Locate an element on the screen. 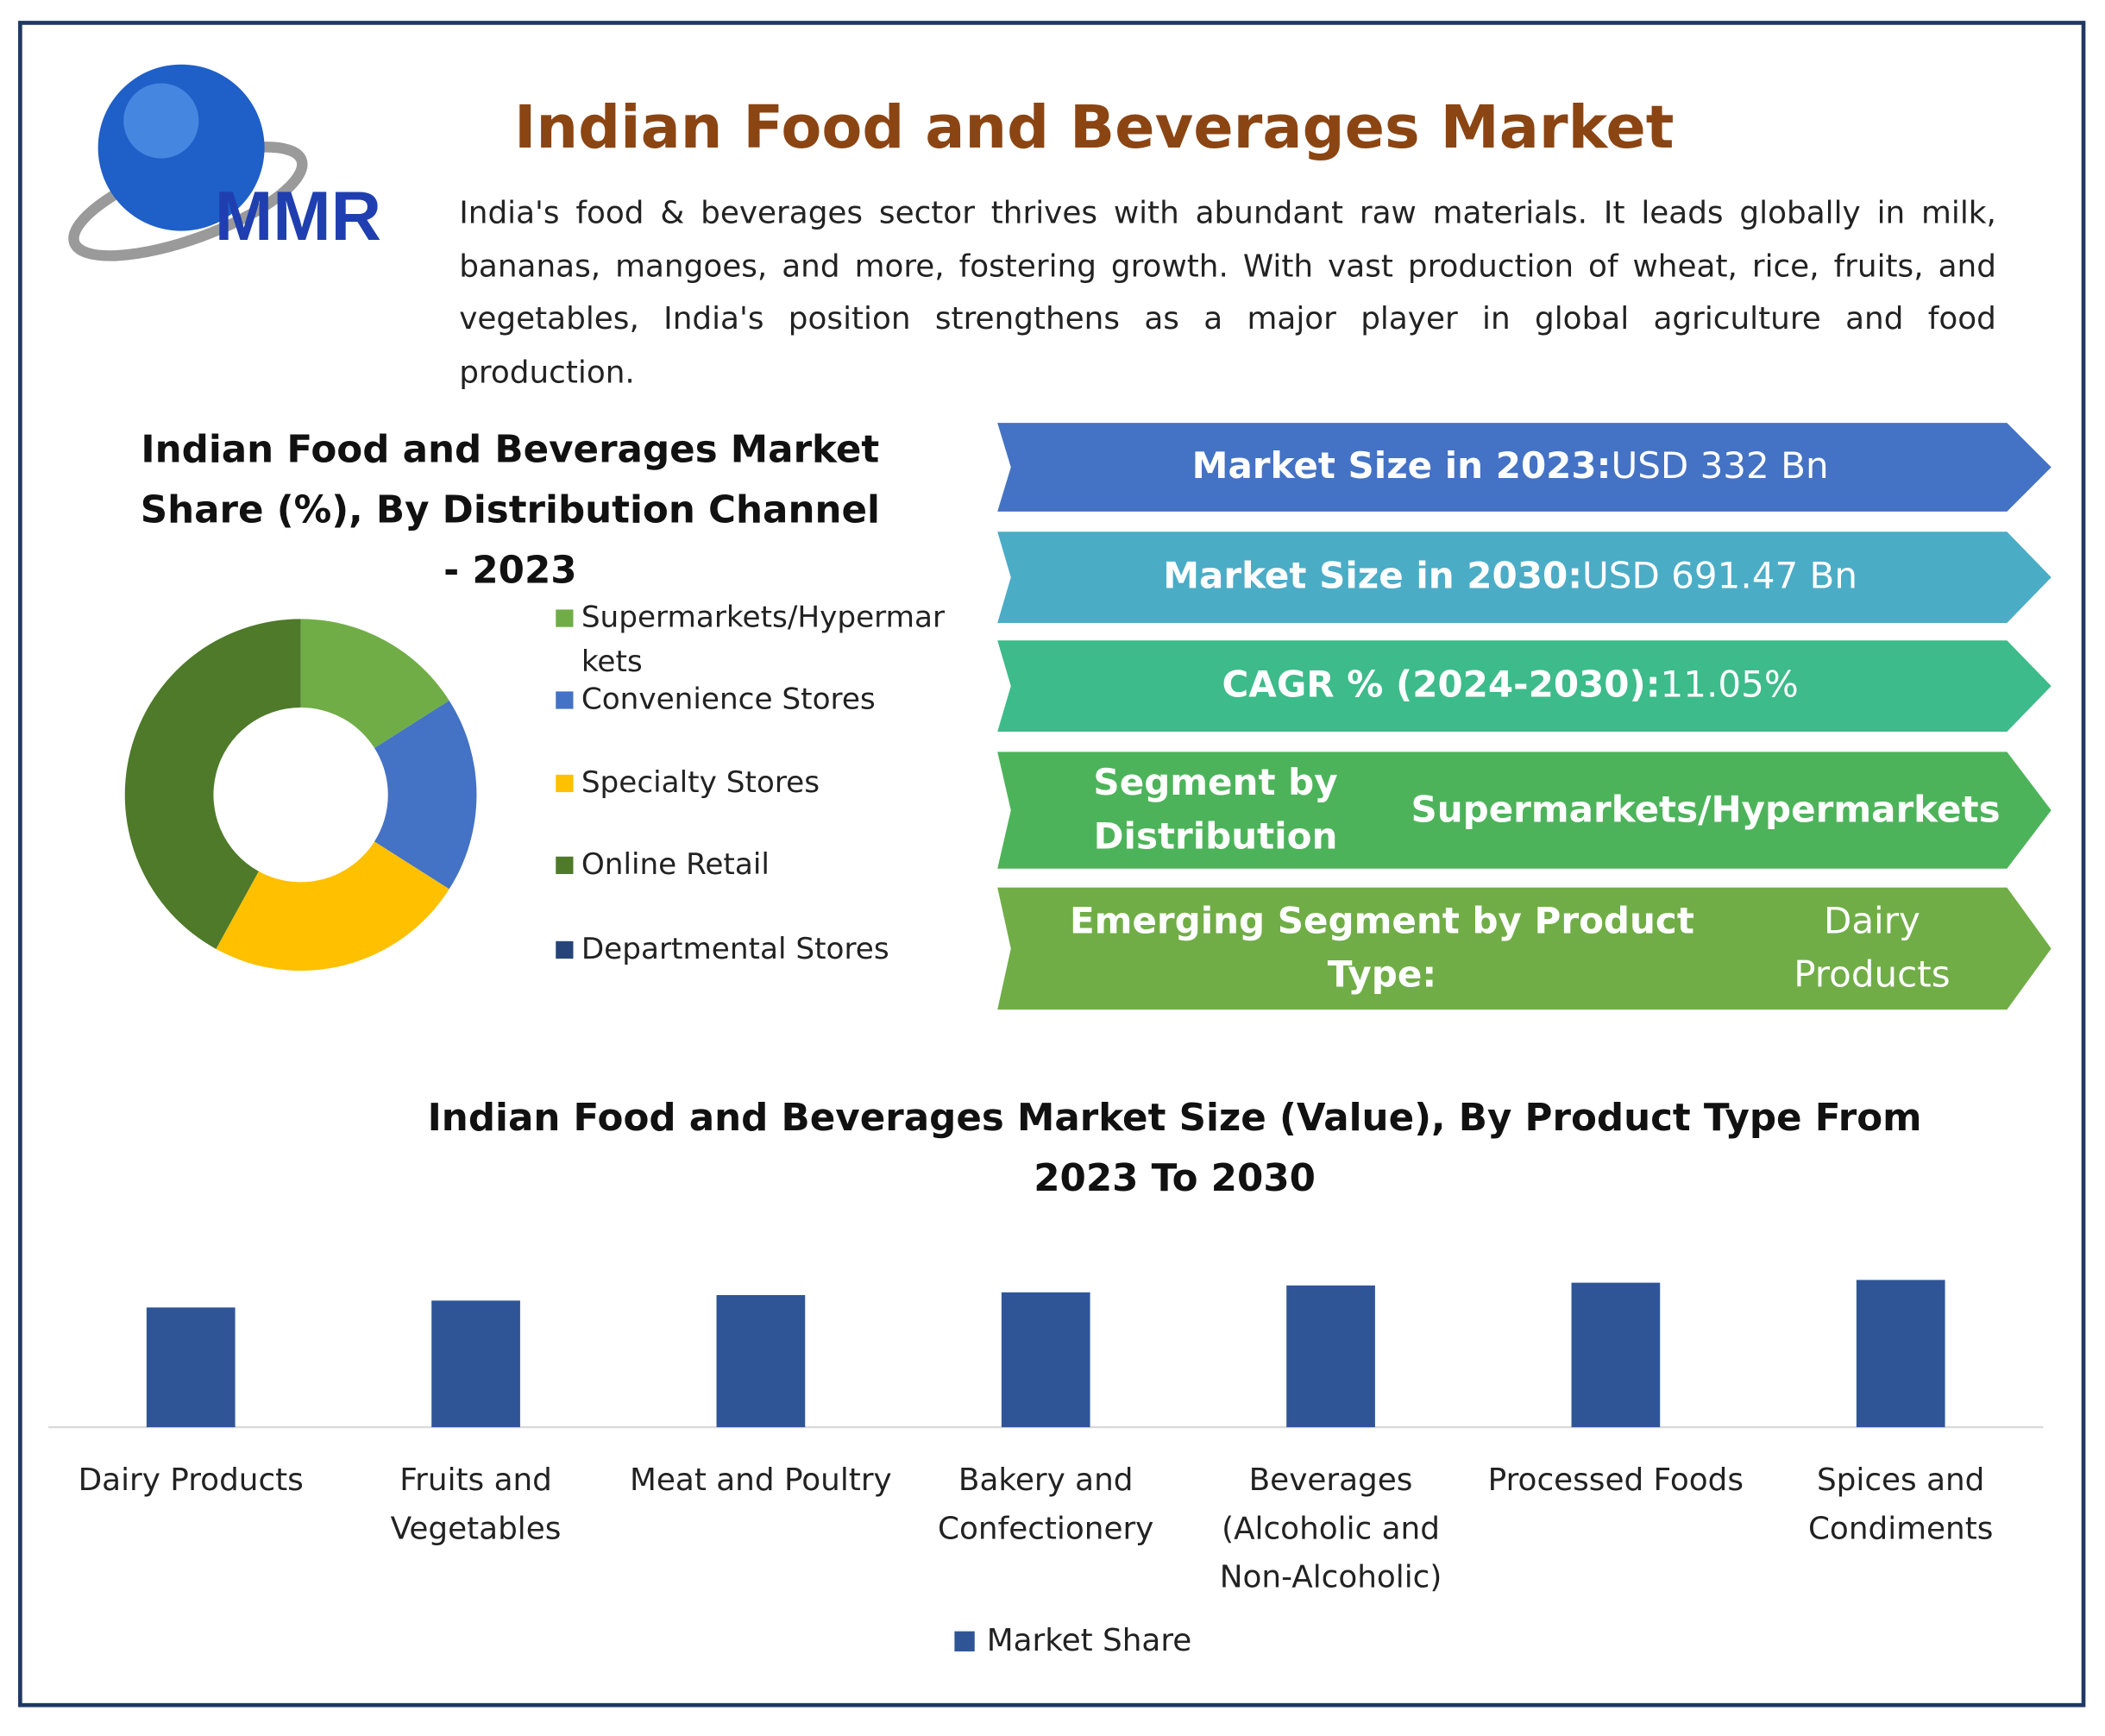 Image resolution: width=2105 pixels, height=1736 pixels. x-tick-label-box: Processed Foods is located at coordinates (1615, 1480).